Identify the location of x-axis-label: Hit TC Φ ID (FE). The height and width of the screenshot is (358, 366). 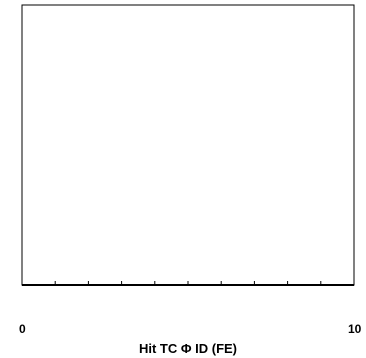
(188, 348).